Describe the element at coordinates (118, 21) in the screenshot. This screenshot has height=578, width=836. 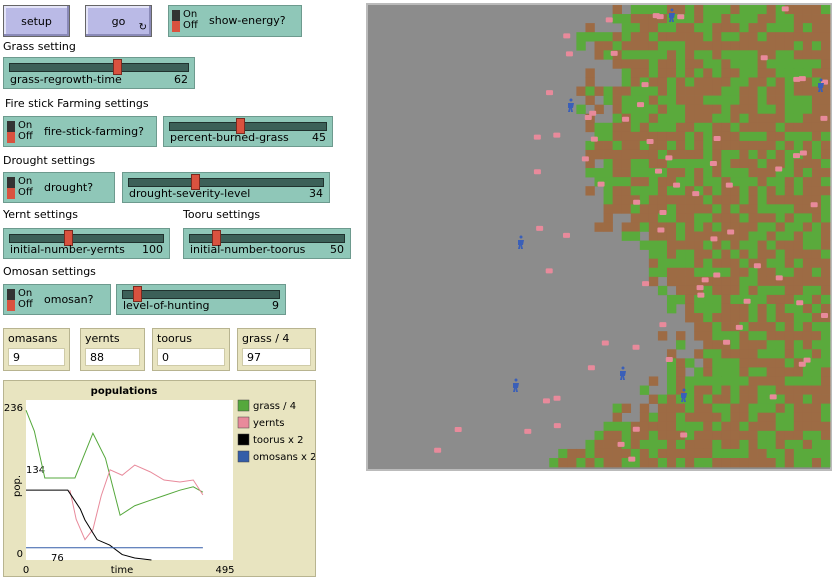
I see `button: go ↻` at that location.